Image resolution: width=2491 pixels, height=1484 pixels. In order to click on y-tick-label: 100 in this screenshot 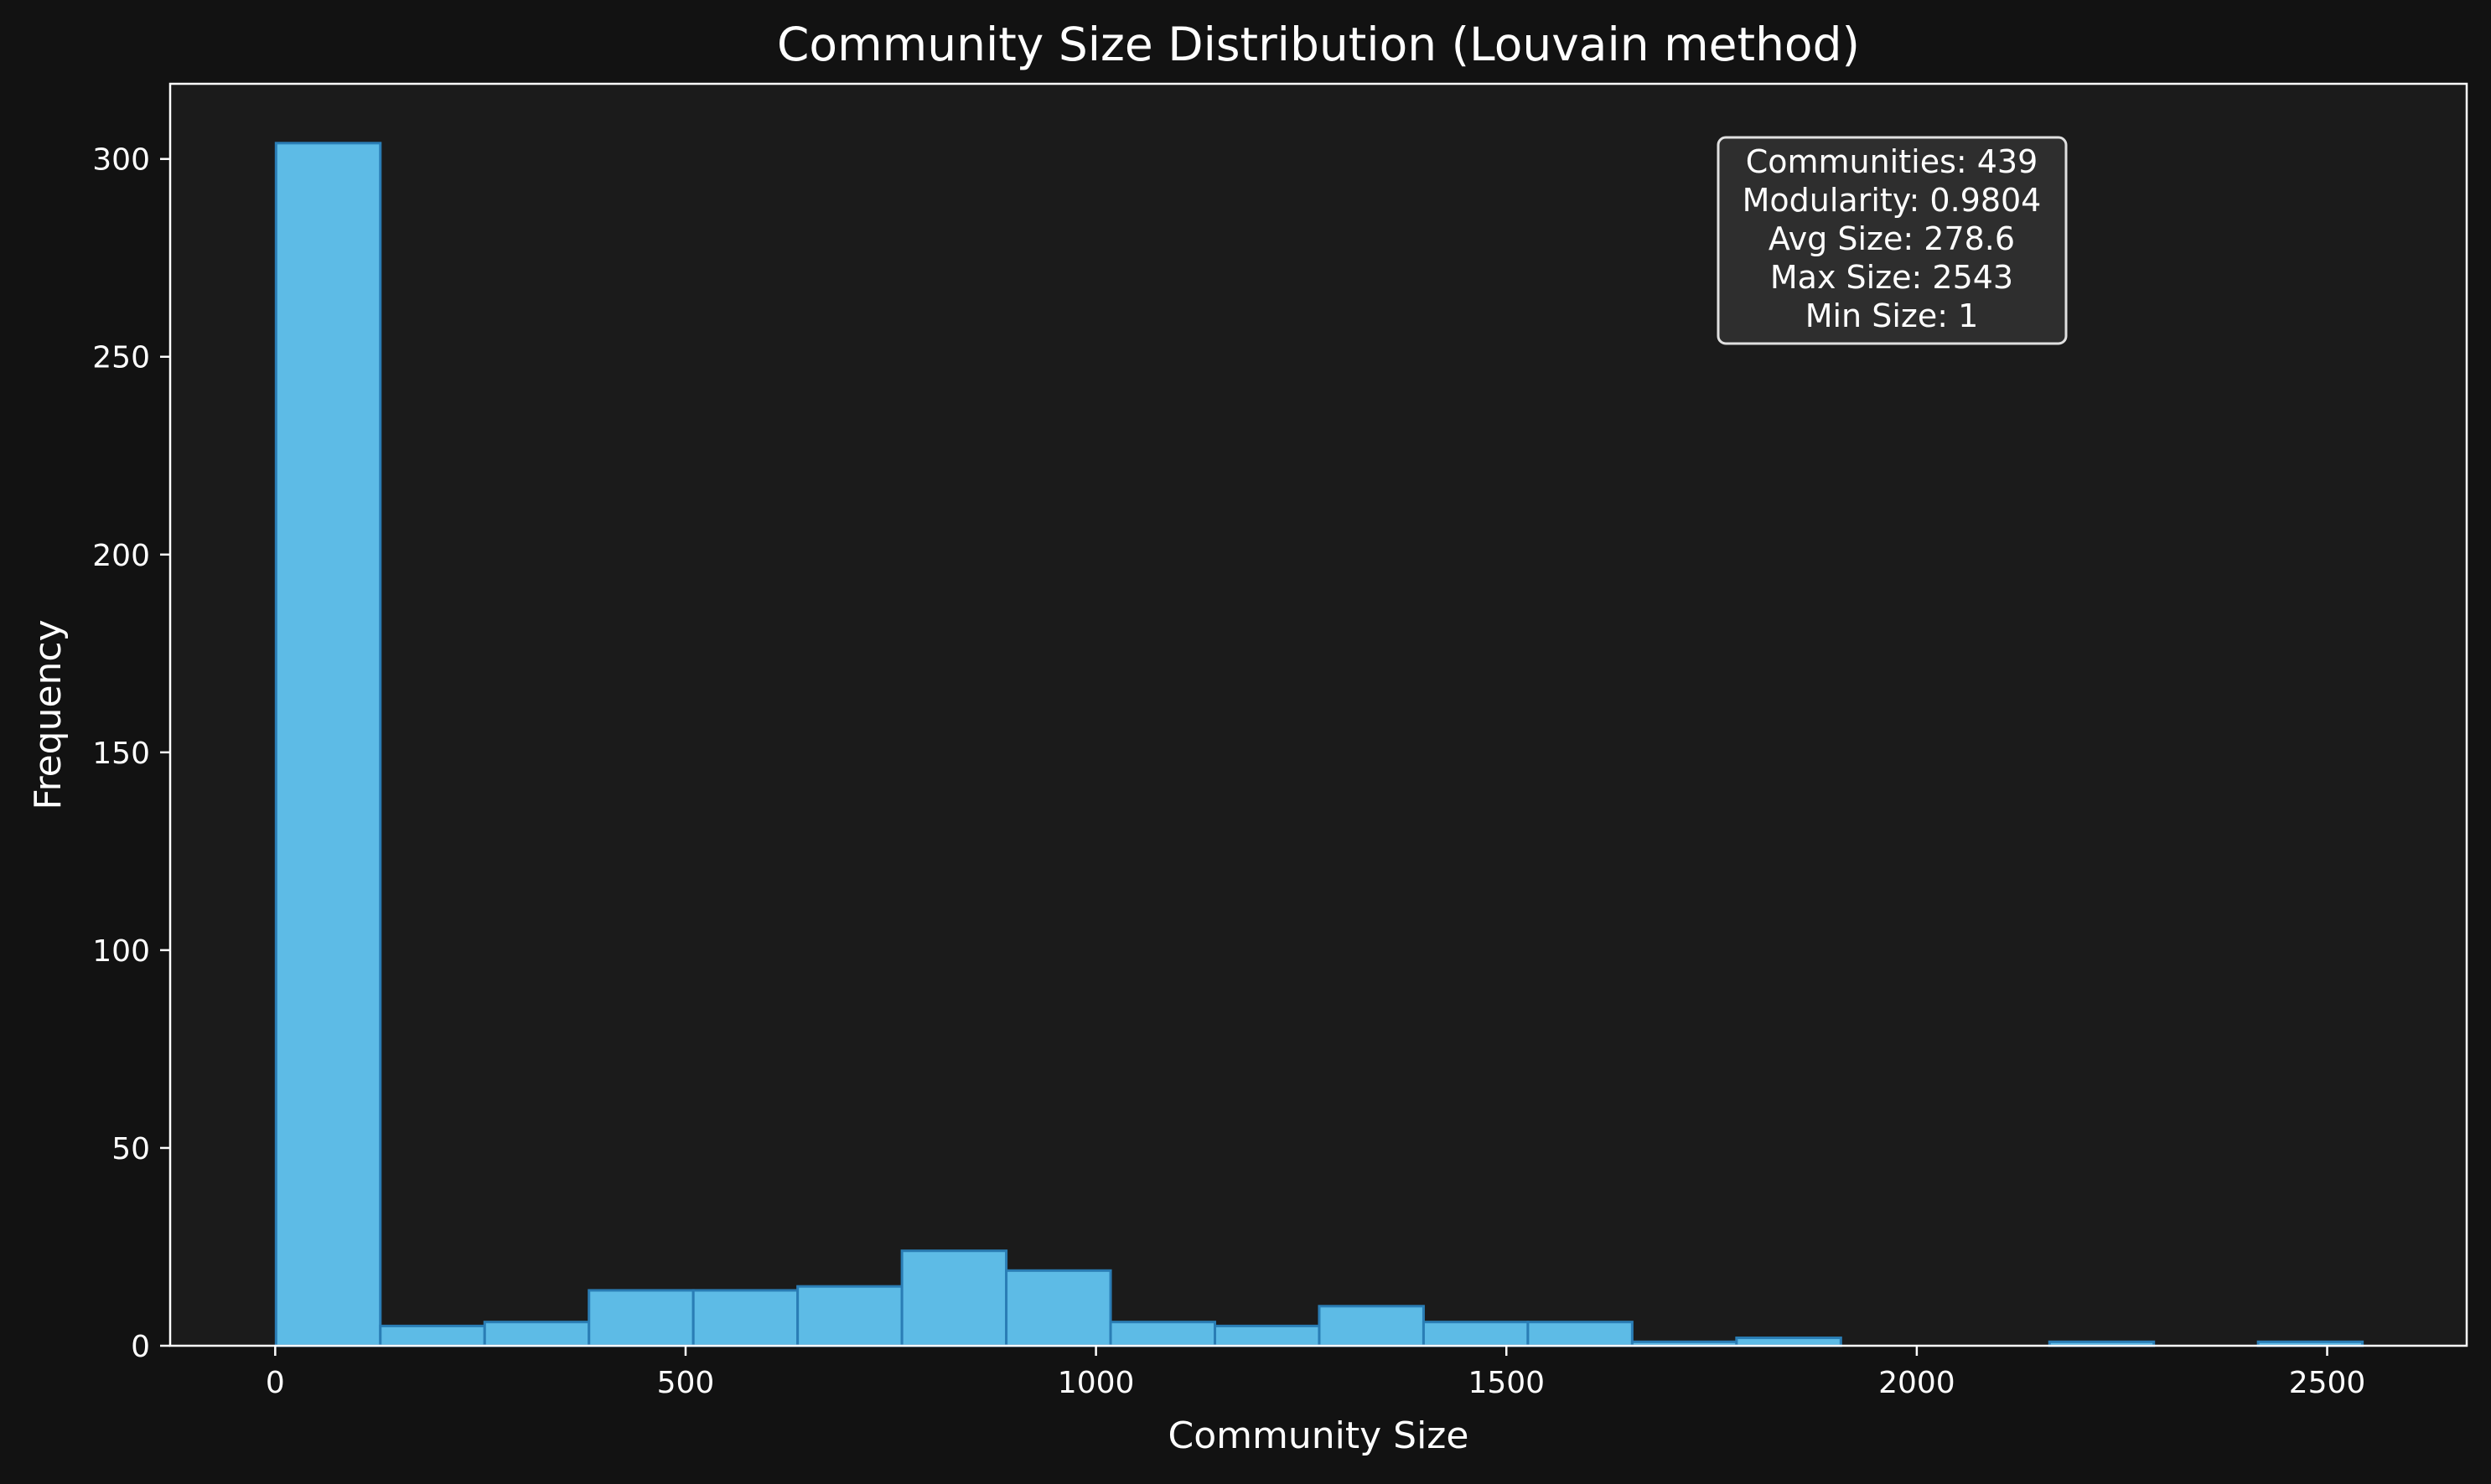, I will do `click(121, 951)`.